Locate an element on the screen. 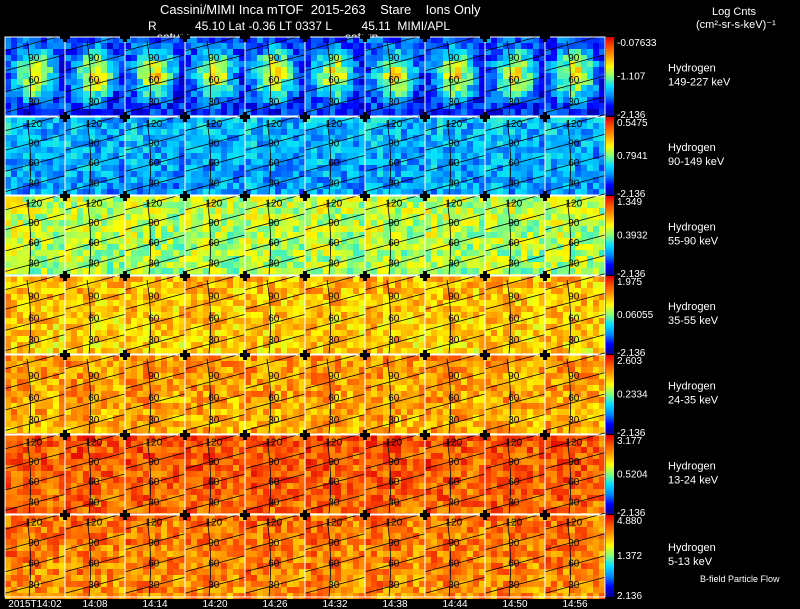 This screenshot has height=609, width=800. colorbar-max-label: -0.07633 is located at coordinates (637, 43).